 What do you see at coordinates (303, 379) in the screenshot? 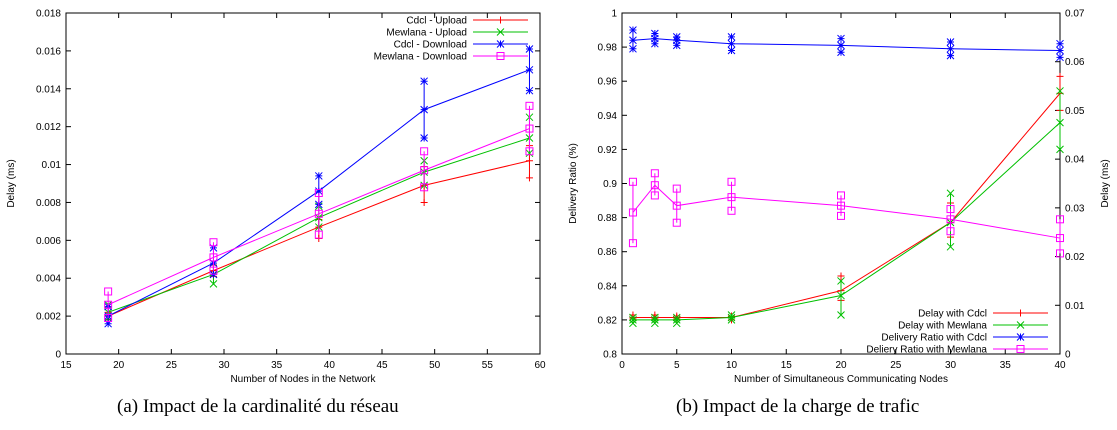
I see `x-axis-label: Number of Nodes in the Network` at bounding box center [303, 379].